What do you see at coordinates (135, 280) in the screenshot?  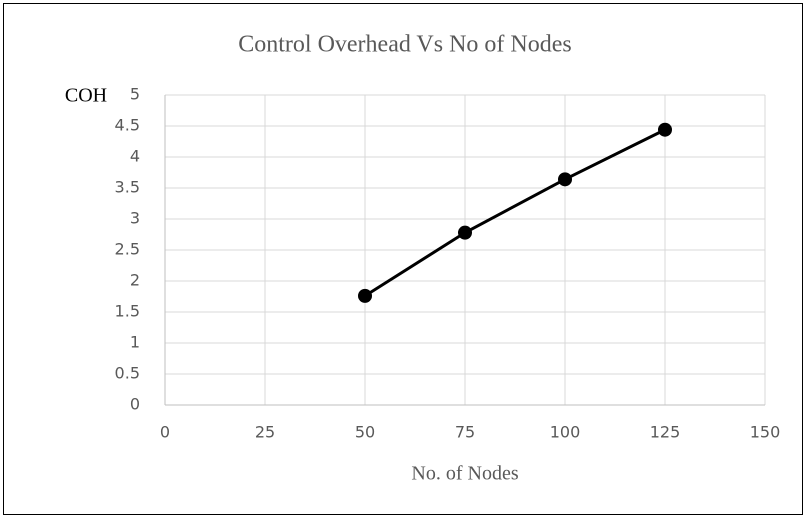 I see `y-tick-label: 2` at bounding box center [135, 280].